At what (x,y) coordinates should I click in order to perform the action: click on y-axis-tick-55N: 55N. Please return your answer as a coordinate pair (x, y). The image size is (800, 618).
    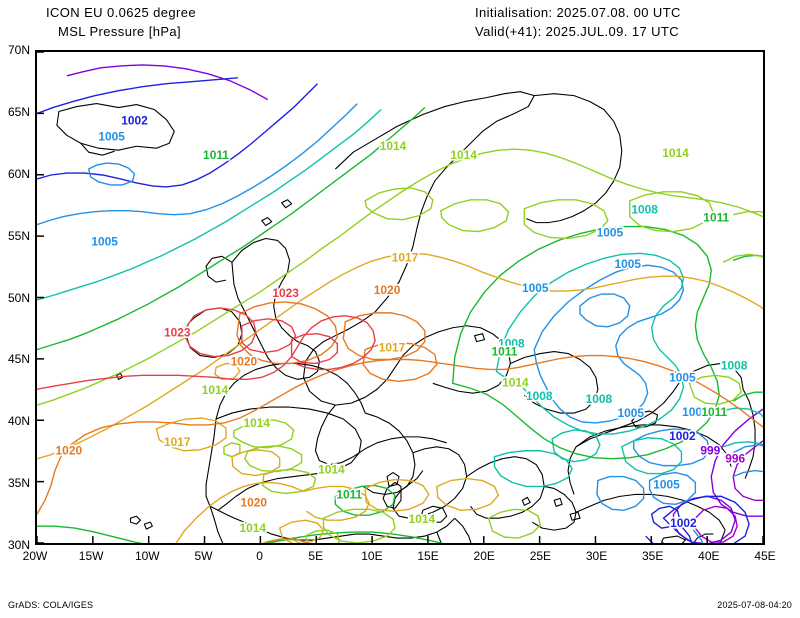
    Looking at the image, I should click on (18, 235).